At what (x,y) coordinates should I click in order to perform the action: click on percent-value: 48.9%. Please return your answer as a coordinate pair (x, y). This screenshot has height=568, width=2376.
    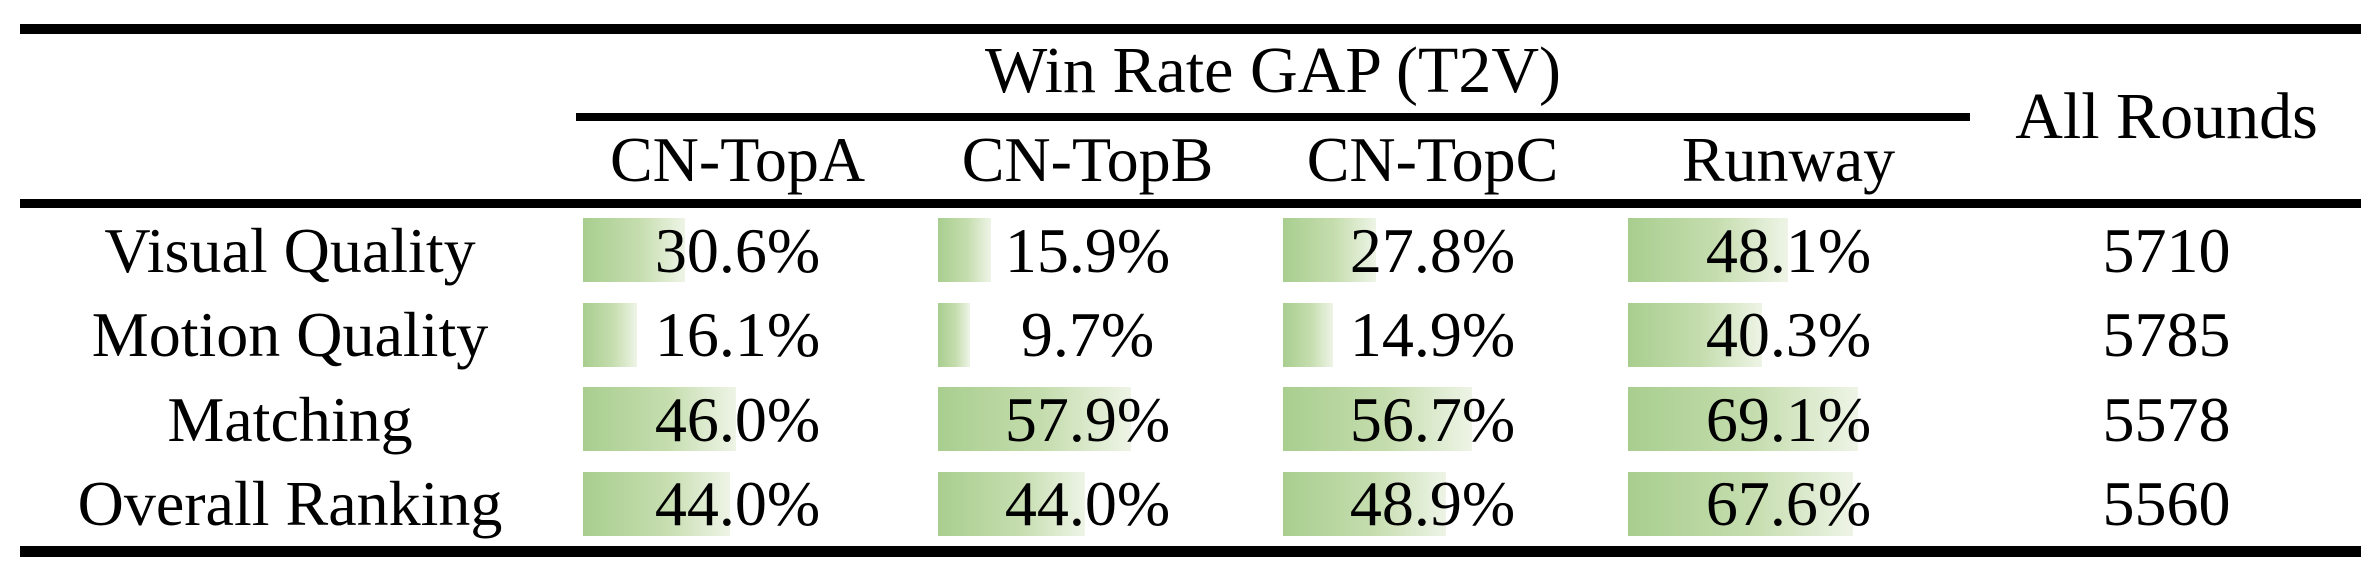
    Looking at the image, I should click on (1432, 503).